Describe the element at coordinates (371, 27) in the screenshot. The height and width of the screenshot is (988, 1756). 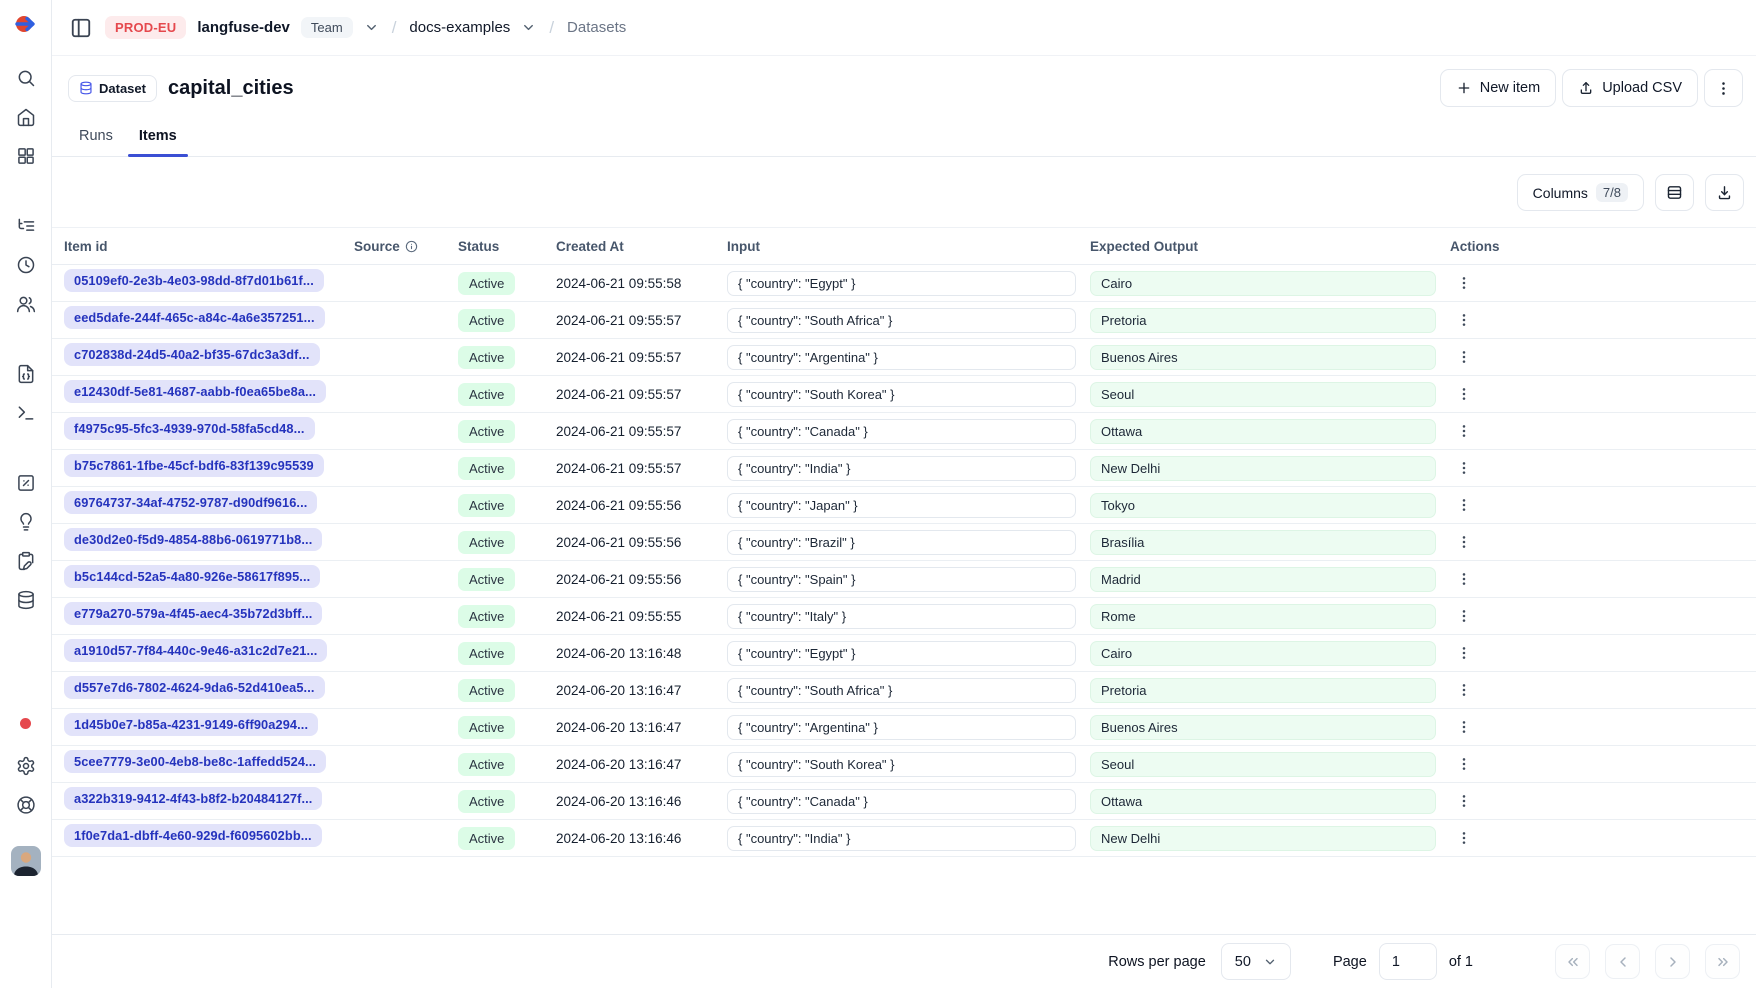
I see `org-chevron-down-icon` at that location.